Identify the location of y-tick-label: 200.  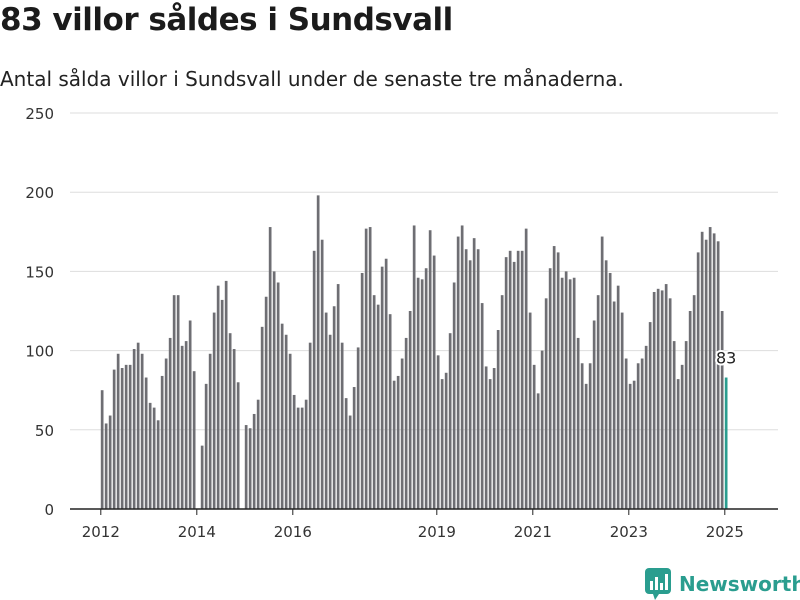
(39, 193).